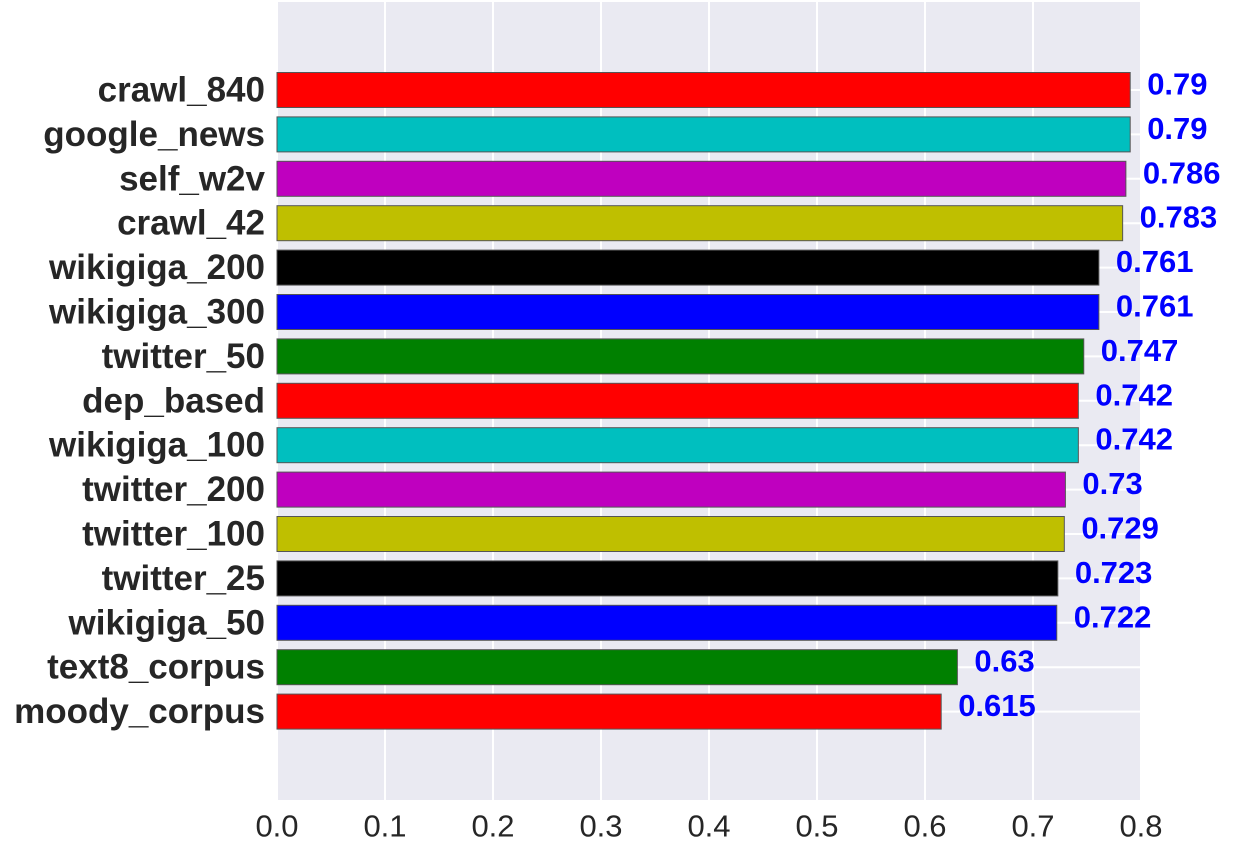 This screenshot has width=1236, height=848. Describe the element at coordinates (173, 489) in the screenshot. I see `y-tick-label: twitter_200` at that location.